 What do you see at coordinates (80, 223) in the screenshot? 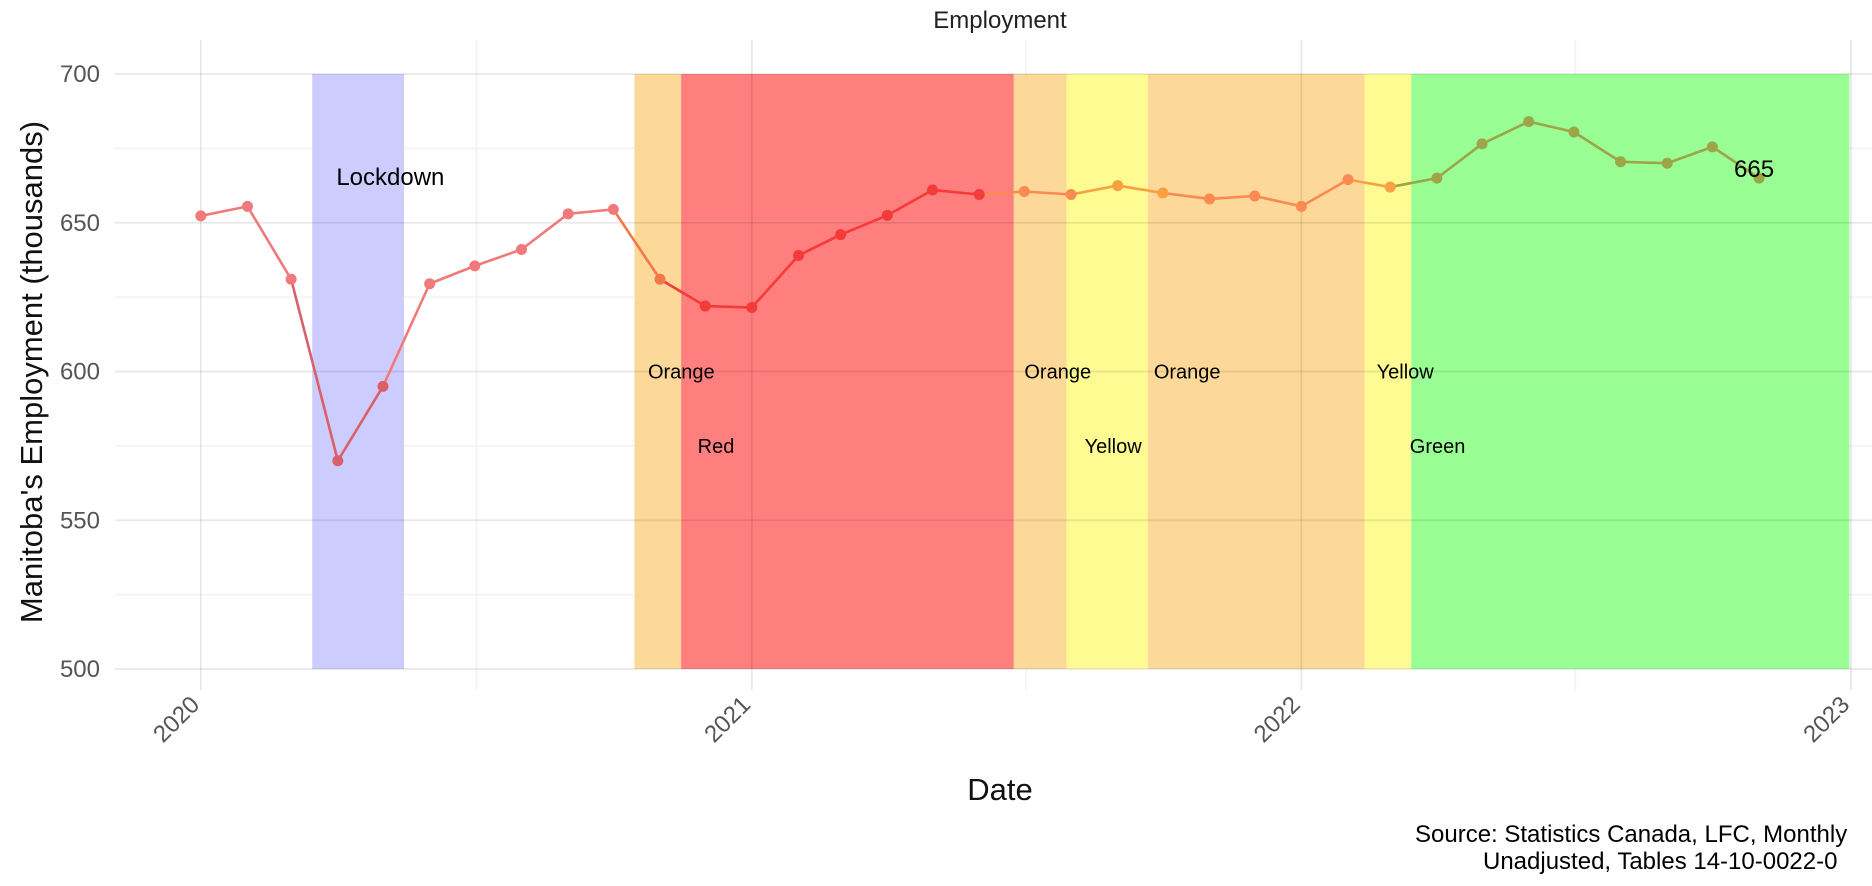
I see `y-tick-label: 650` at bounding box center [80, 223].